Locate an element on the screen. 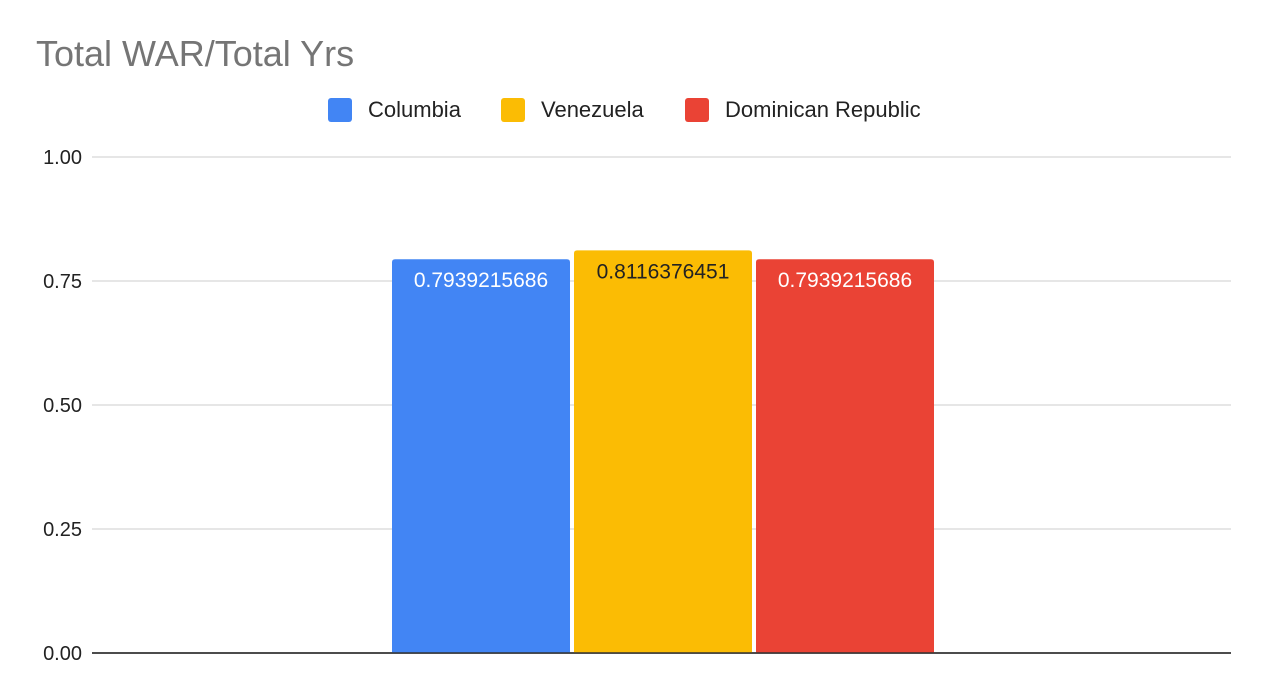  legend-item-dominican-republic: Dominican Republic is located at coordinates (803, 109).